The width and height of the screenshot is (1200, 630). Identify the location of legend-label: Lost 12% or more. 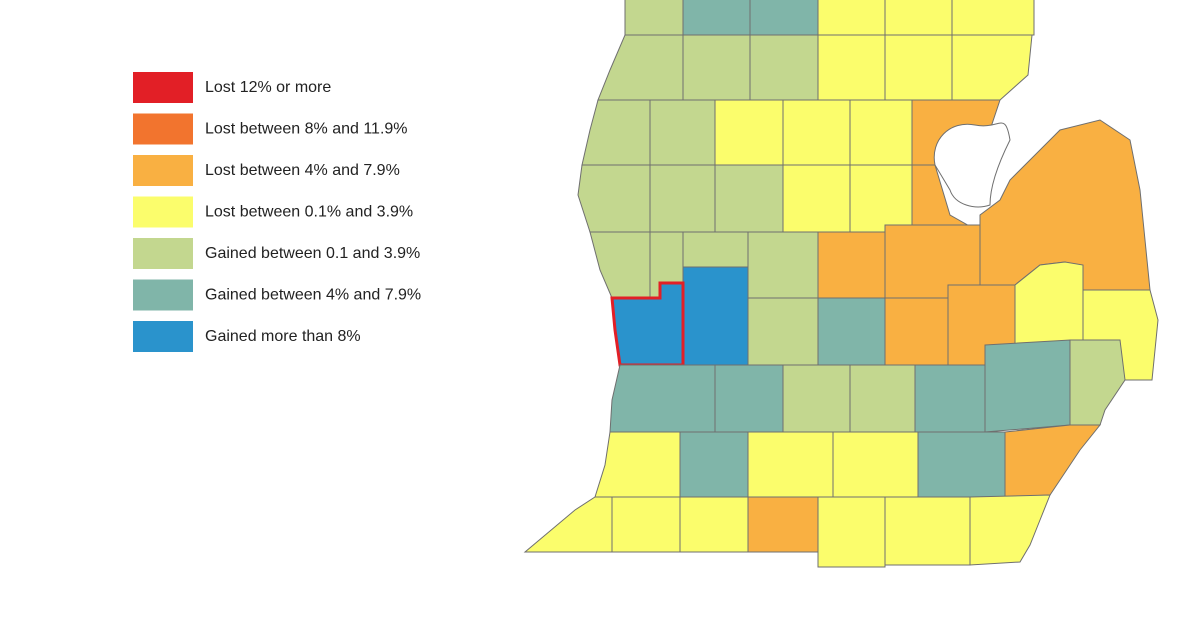
(268, 87).